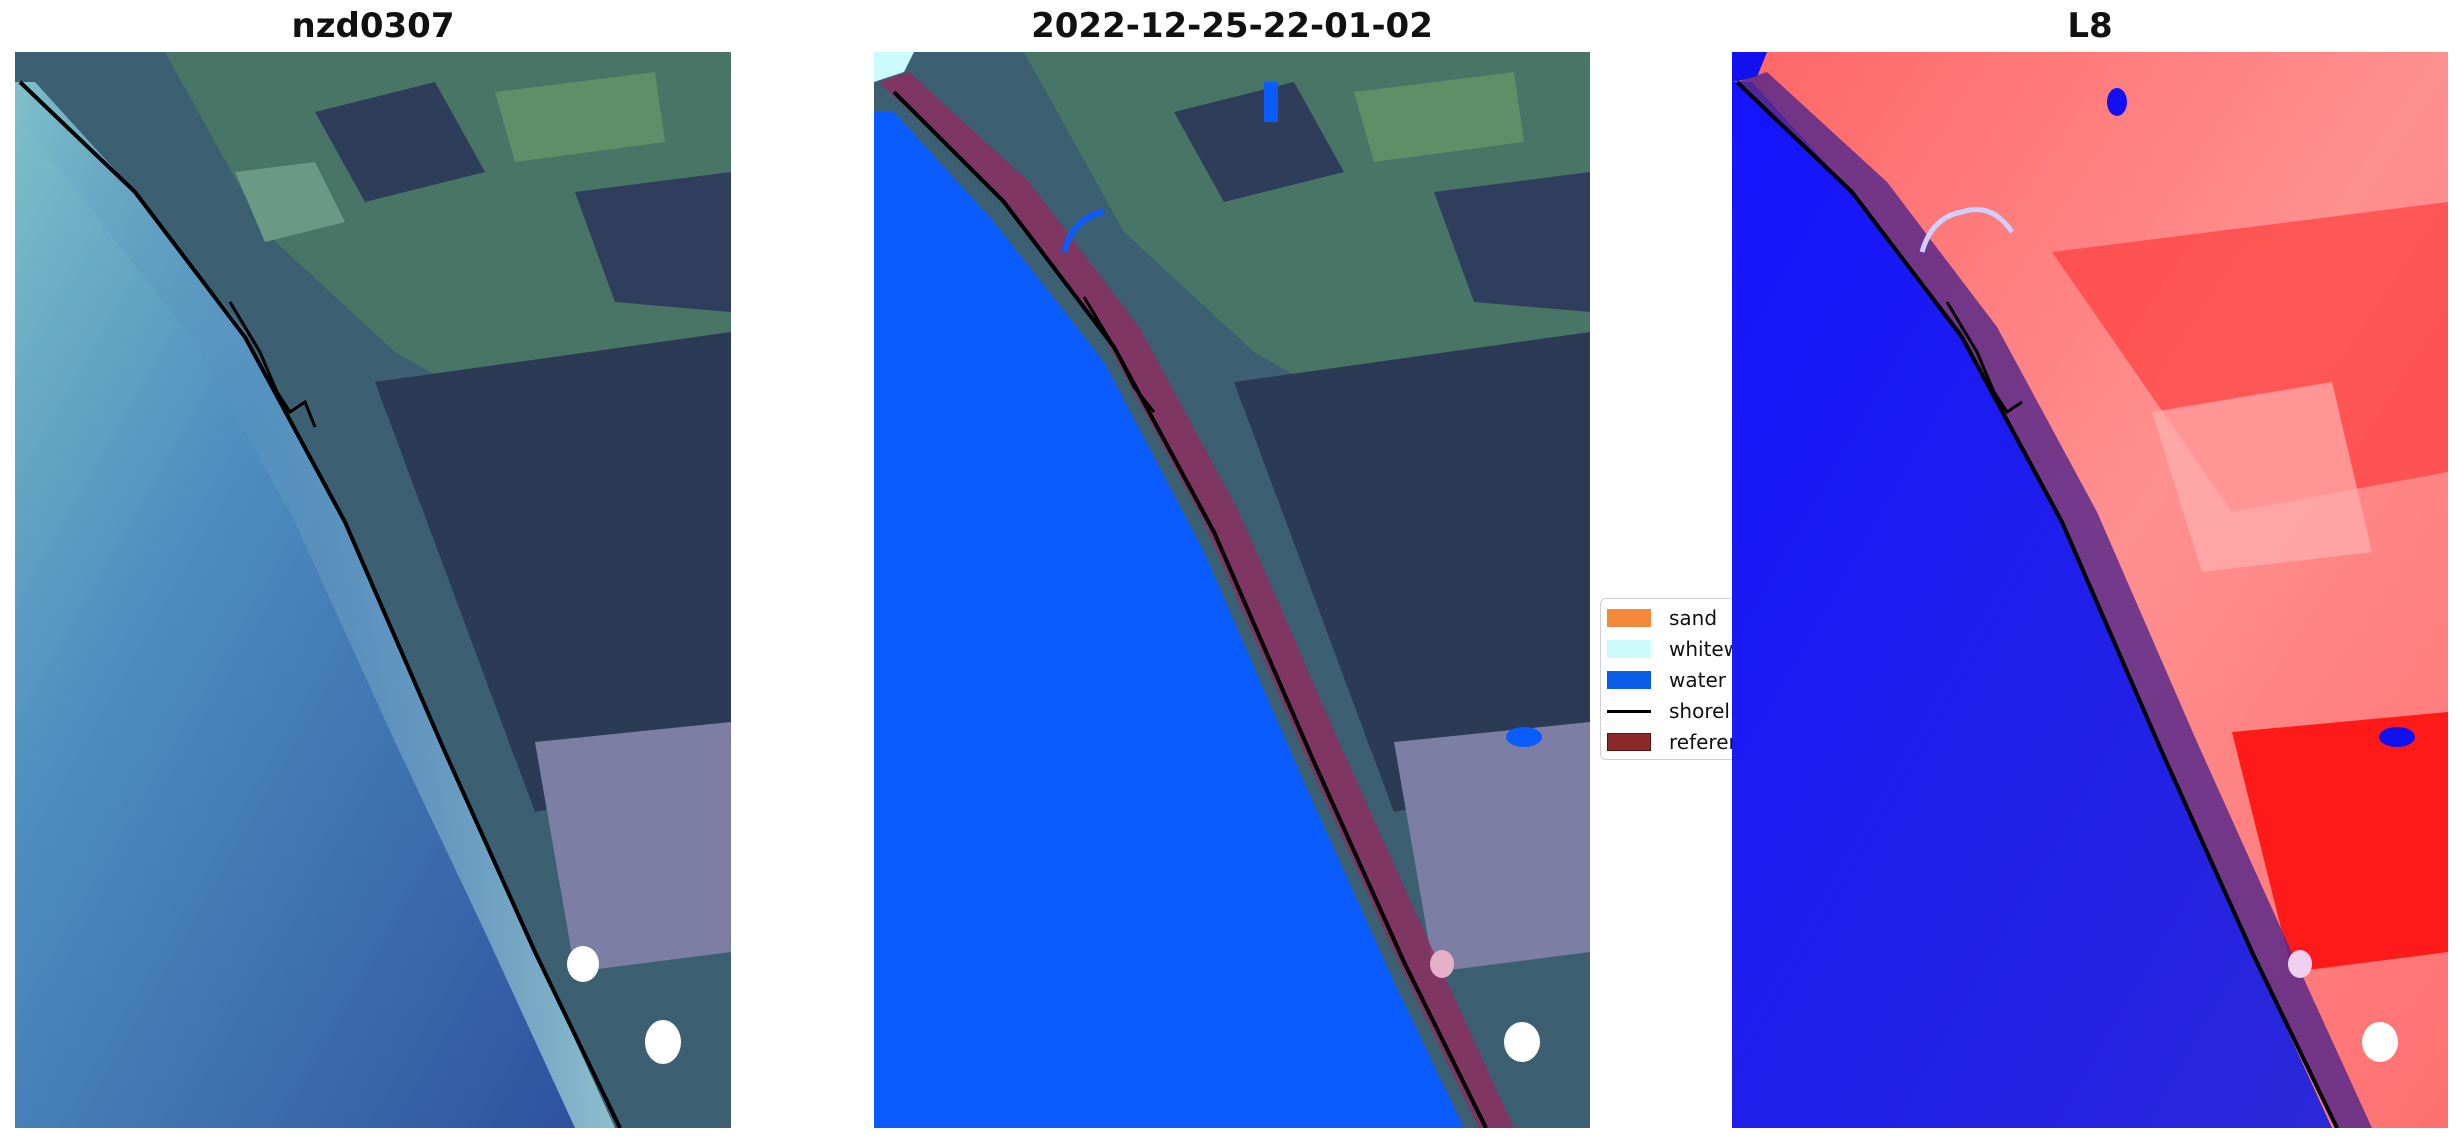 This screenshot has height=1142, width=2460. Describe the element at coordinates (1629, 711) in the screenshot. I see `legend-line-shoreline` at that location.